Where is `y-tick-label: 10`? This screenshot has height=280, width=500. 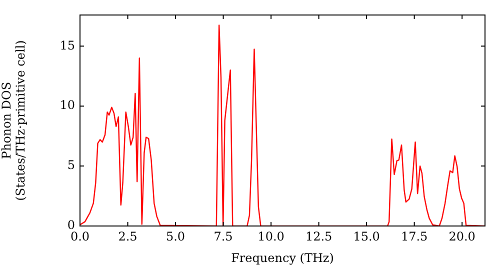
y-tick-label: 10 is located at coordinates (67, 105).